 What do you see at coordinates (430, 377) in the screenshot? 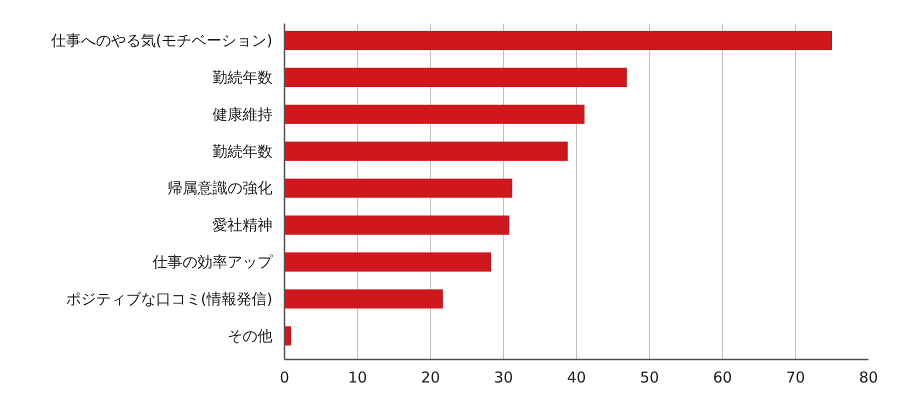
I see `x-tick-label: 20` at bounding box center [430, 377].